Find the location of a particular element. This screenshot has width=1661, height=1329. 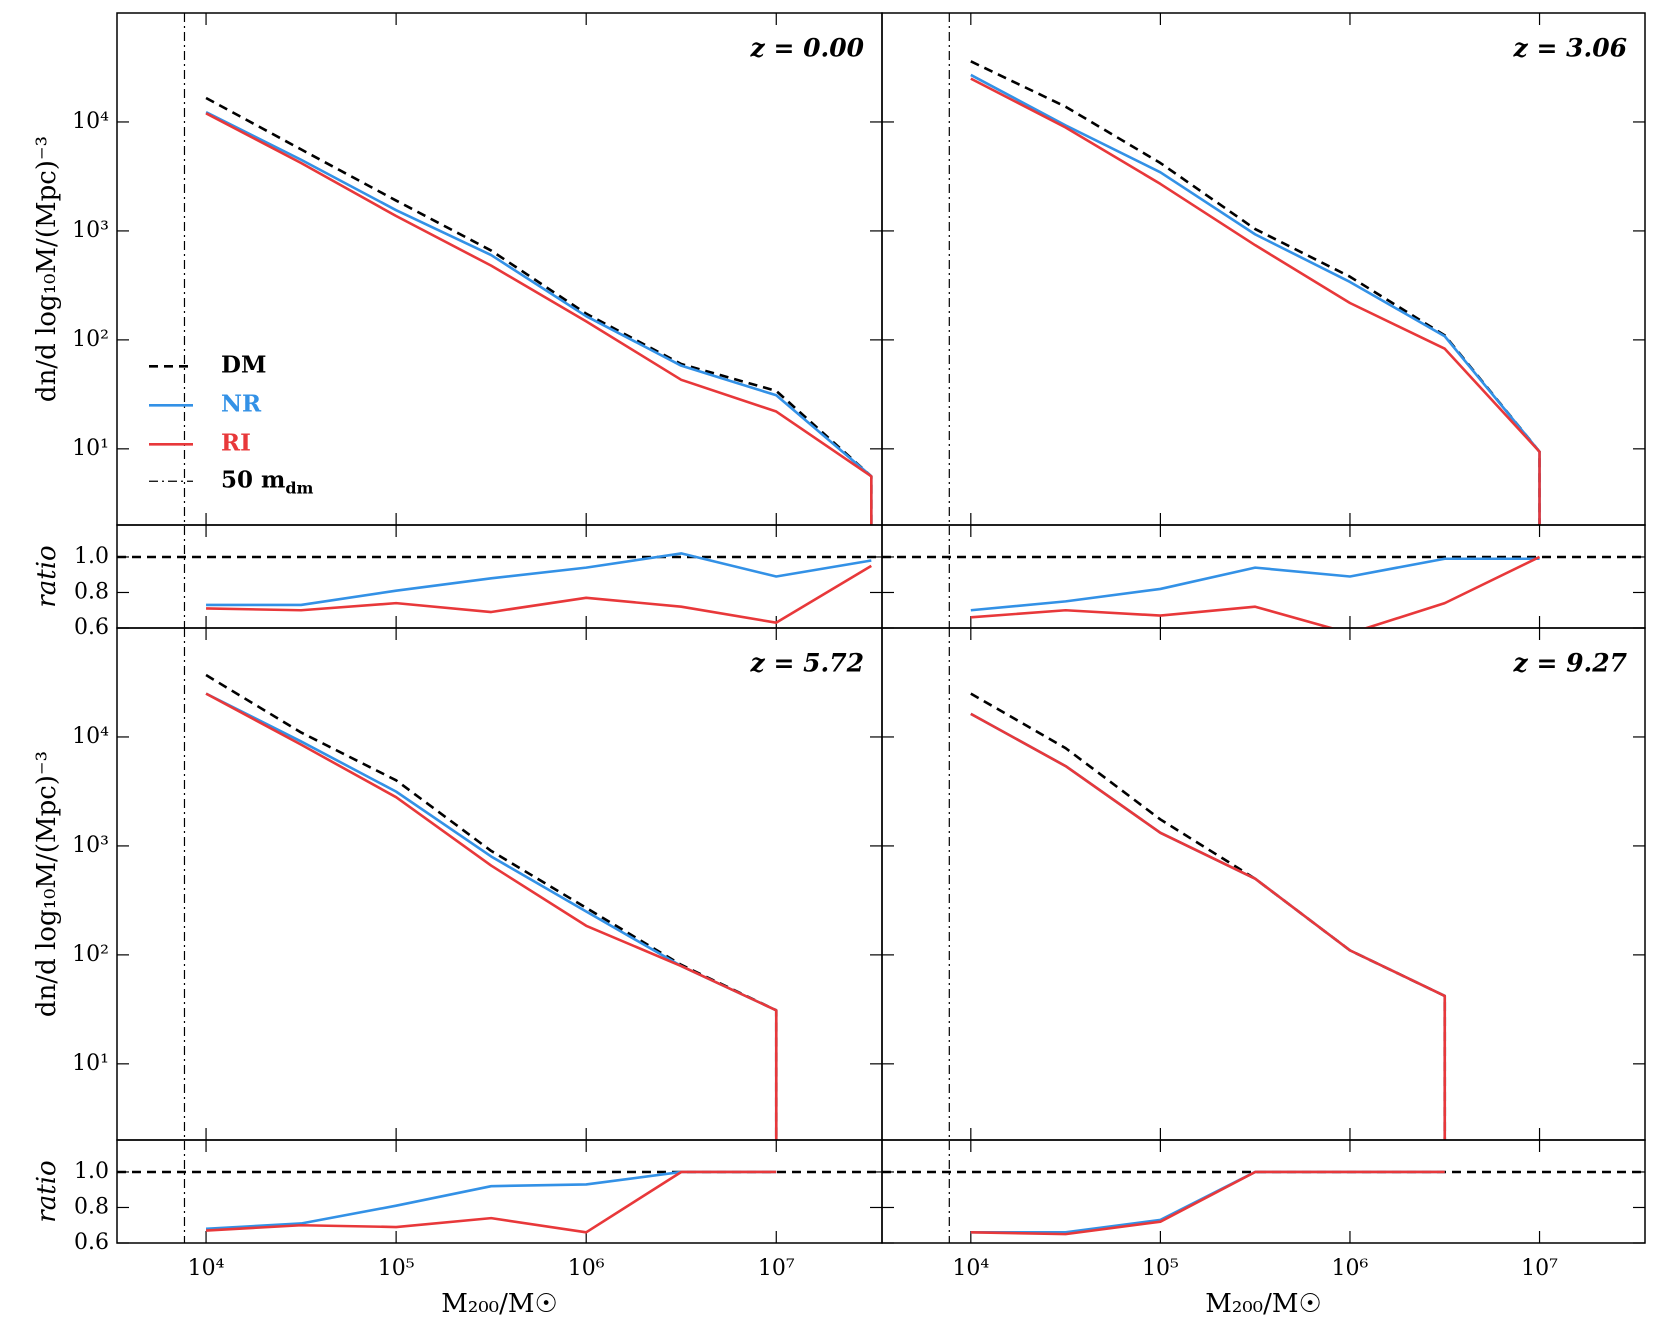

annotation: z = 5.72 is located at coordinates (807, 663).